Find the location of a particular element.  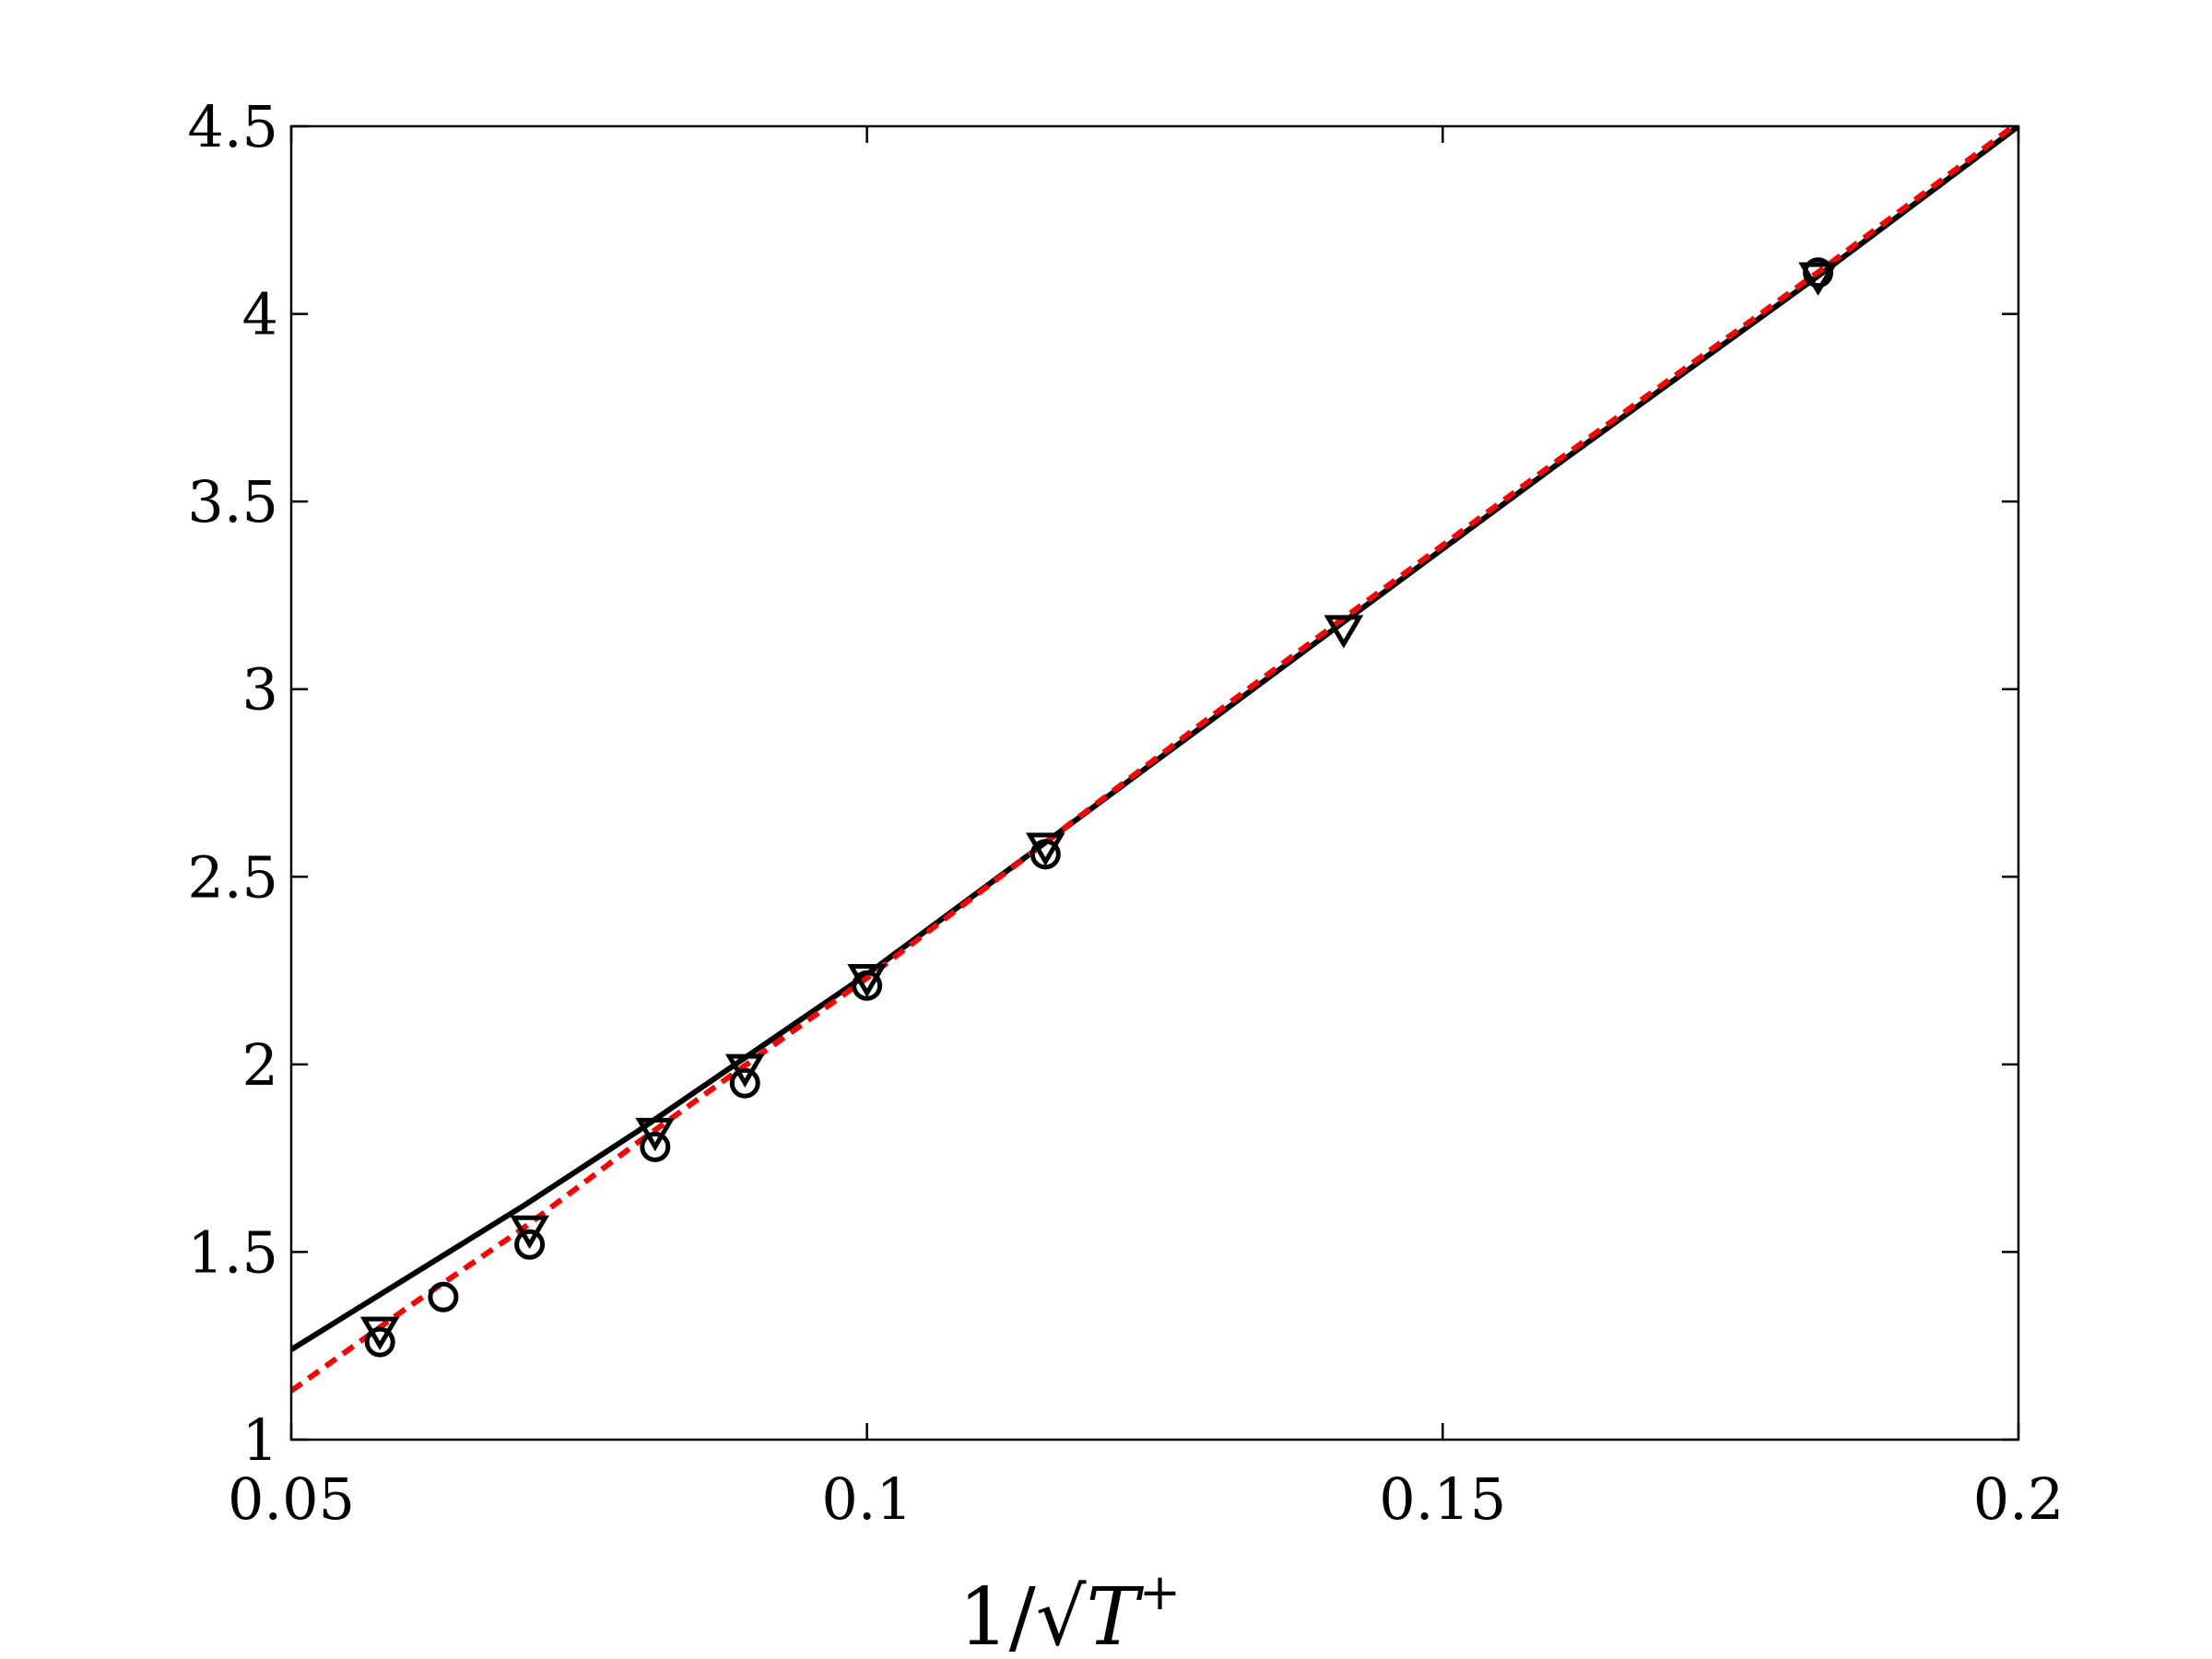

x-axis-label-sqrt-symbol: √ is located at coordinates (1061, 1615).